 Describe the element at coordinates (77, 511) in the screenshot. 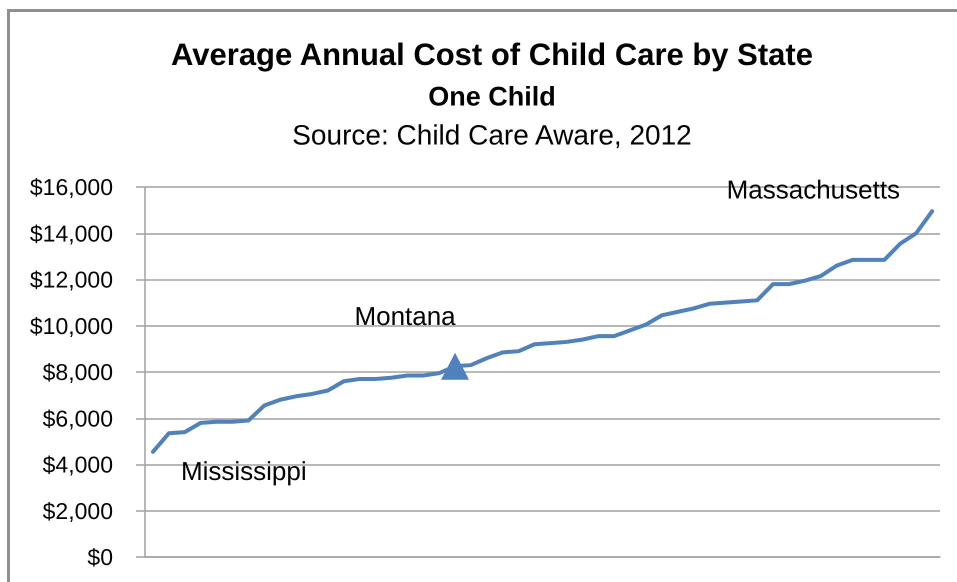

I see `y-tick-label: $2,000` at that location.